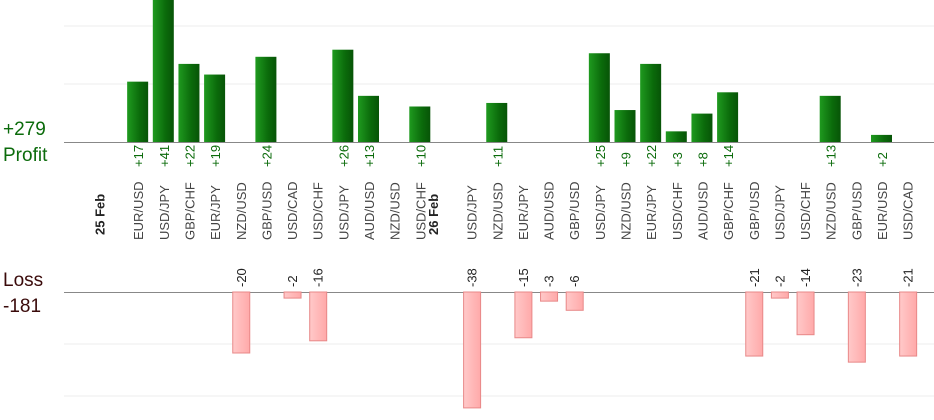 Image resolution: width=934 pixels, height=420 pixels. I want to click on profit-value-label: +8, so click(702, 159).